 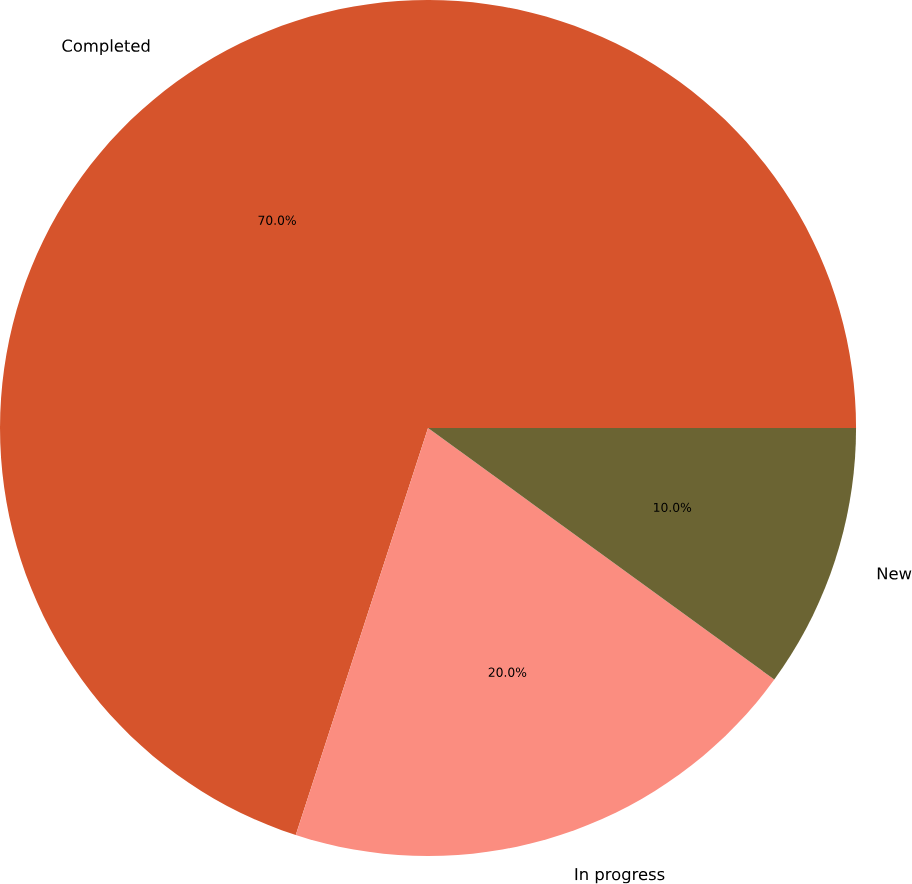 I want to click on slice-label: Completed, so click(x=106, y=47).